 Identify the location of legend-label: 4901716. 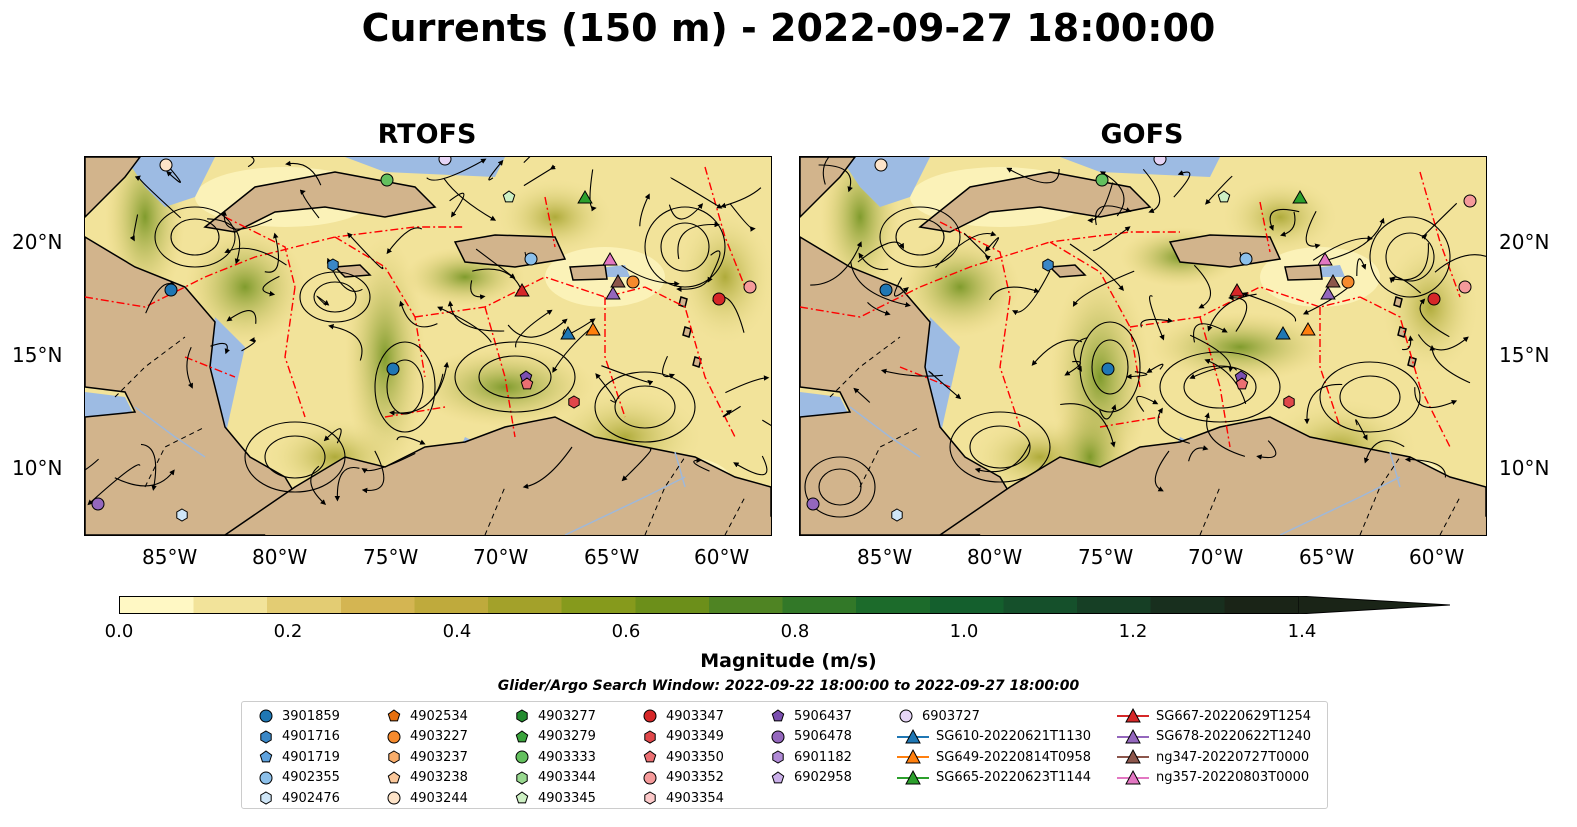
(311, 736).